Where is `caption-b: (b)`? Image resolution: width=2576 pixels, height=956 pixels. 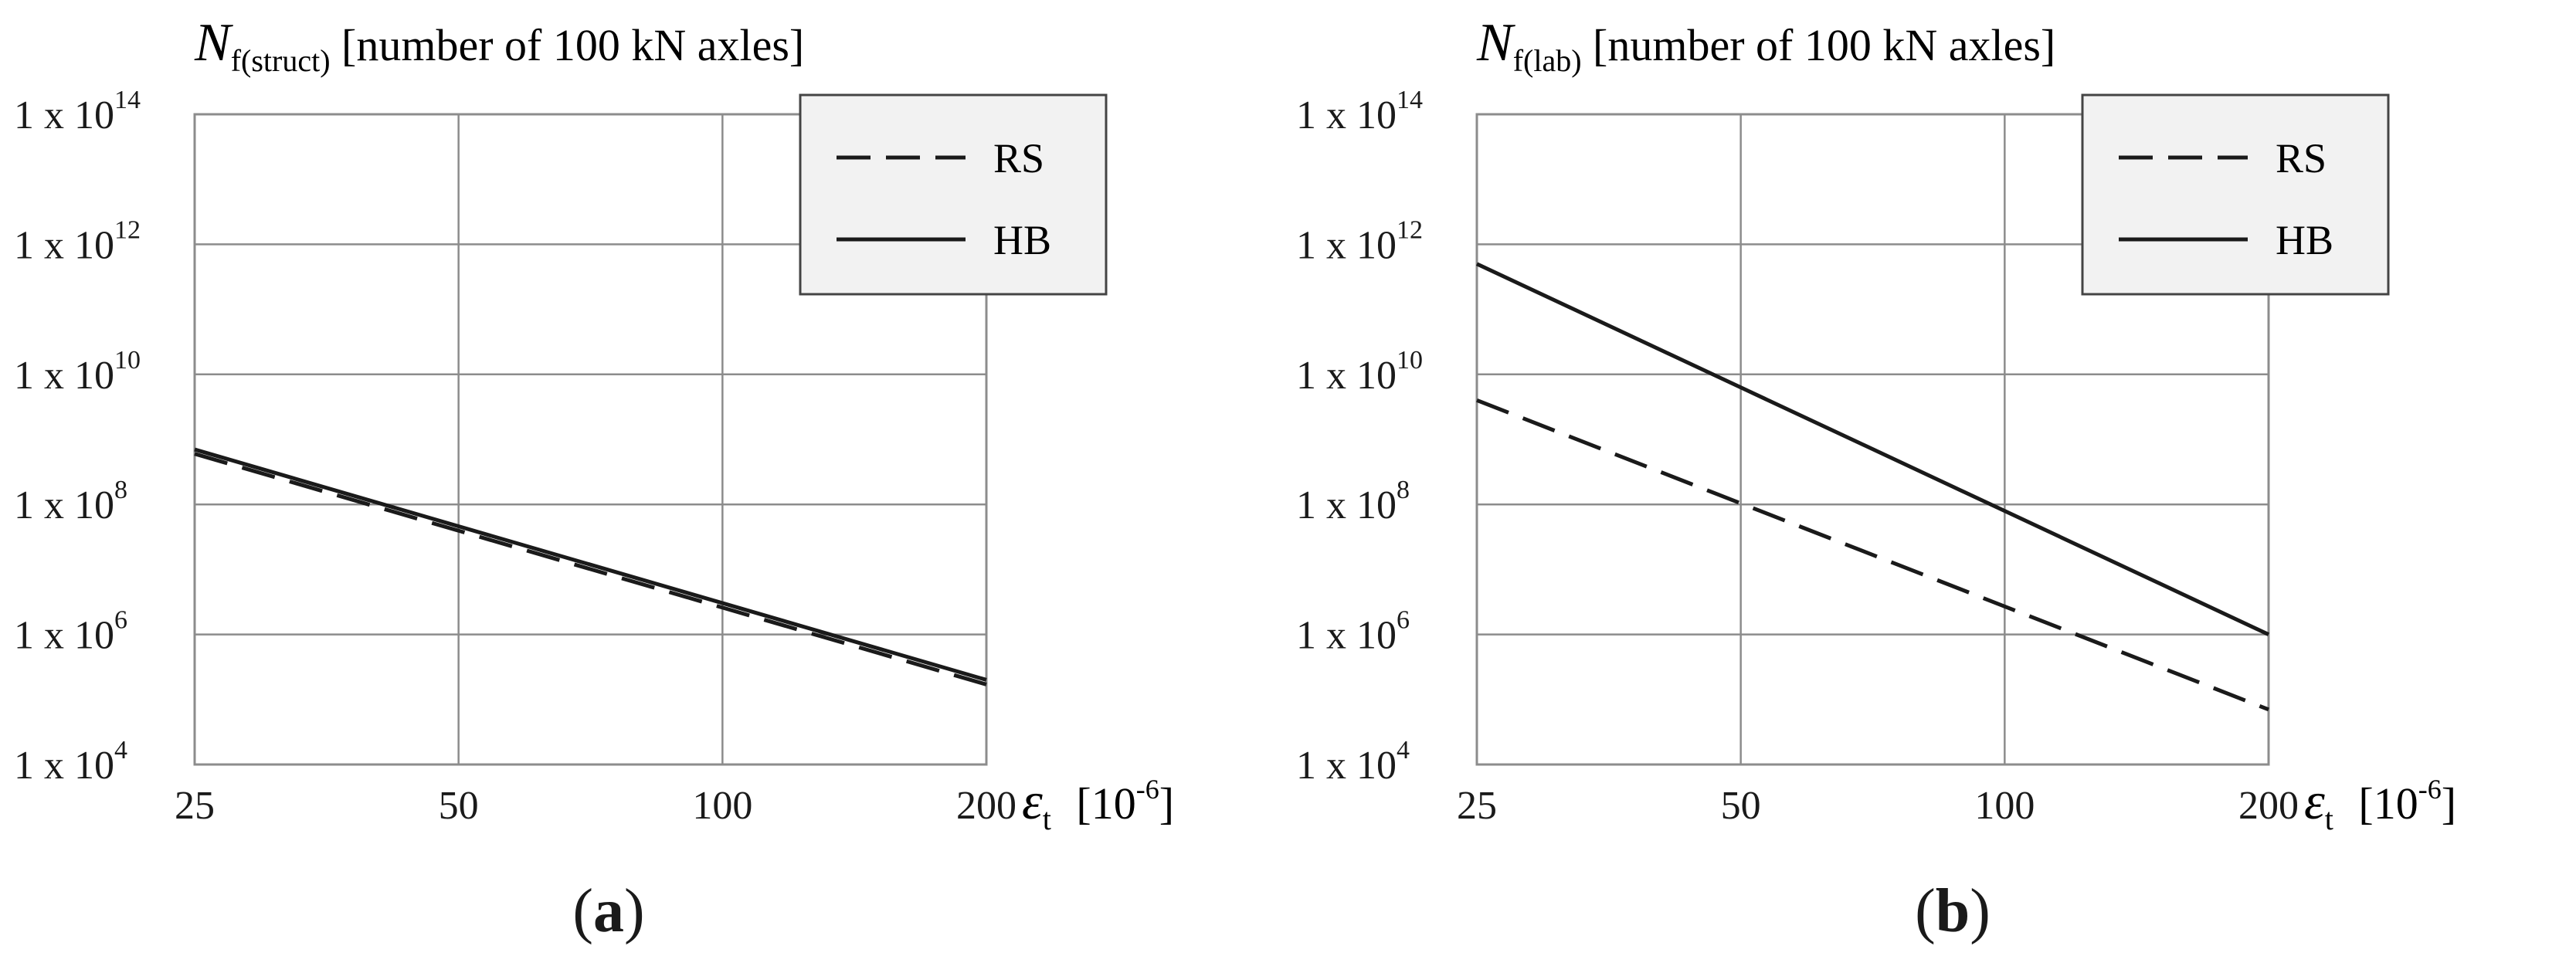
caption-b: (b) is located at coordinates (1953, 911).